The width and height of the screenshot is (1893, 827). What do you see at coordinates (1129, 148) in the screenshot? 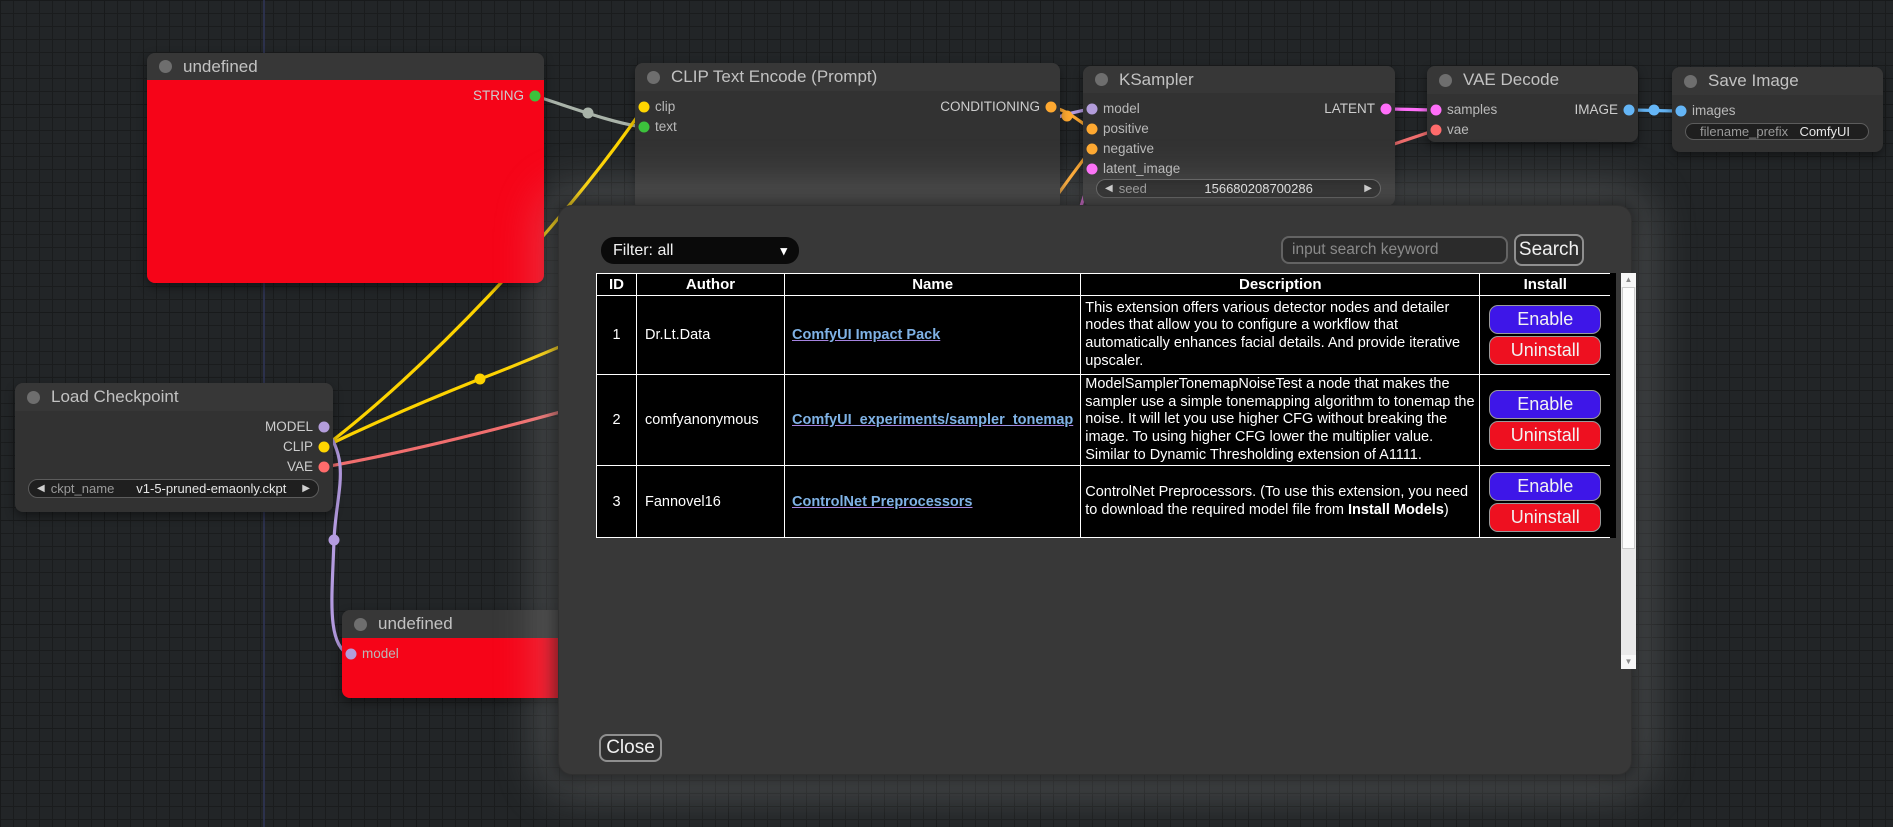
I see `input-port-label: negative` at bounding box center [1129, 148].